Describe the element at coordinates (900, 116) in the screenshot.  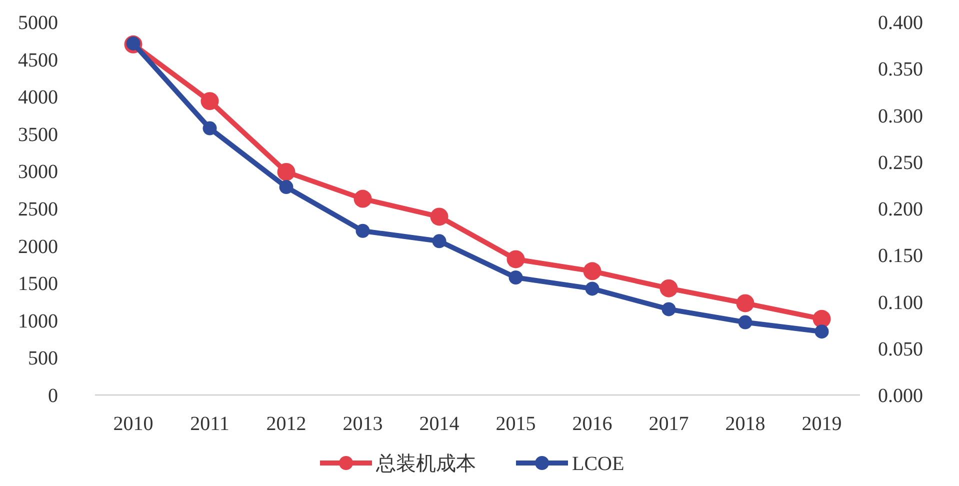
I see `y2-tick-label: 0.300` at that location.